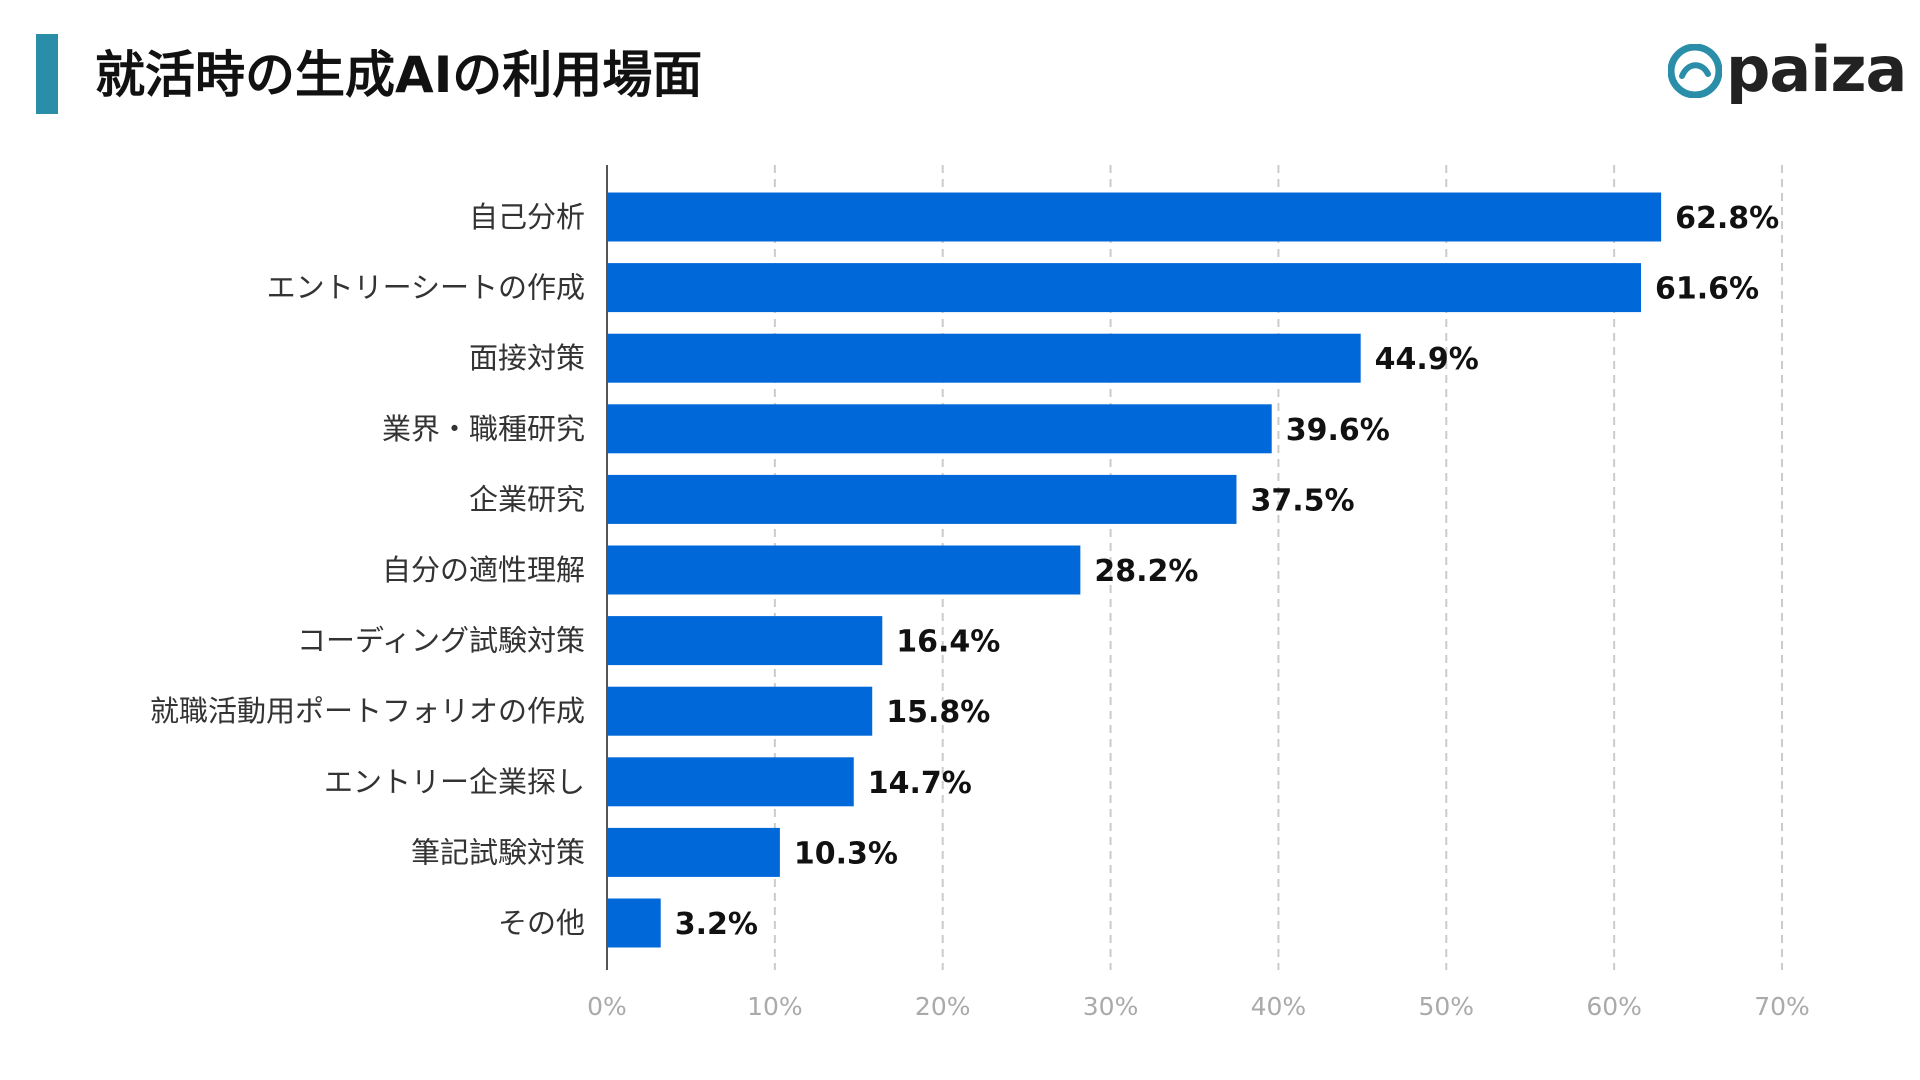  What do you see at coordinates (1446, 1006) in the screenshot?
I see `x-tick-label: 50%` at bounding box center [1446, 1006].